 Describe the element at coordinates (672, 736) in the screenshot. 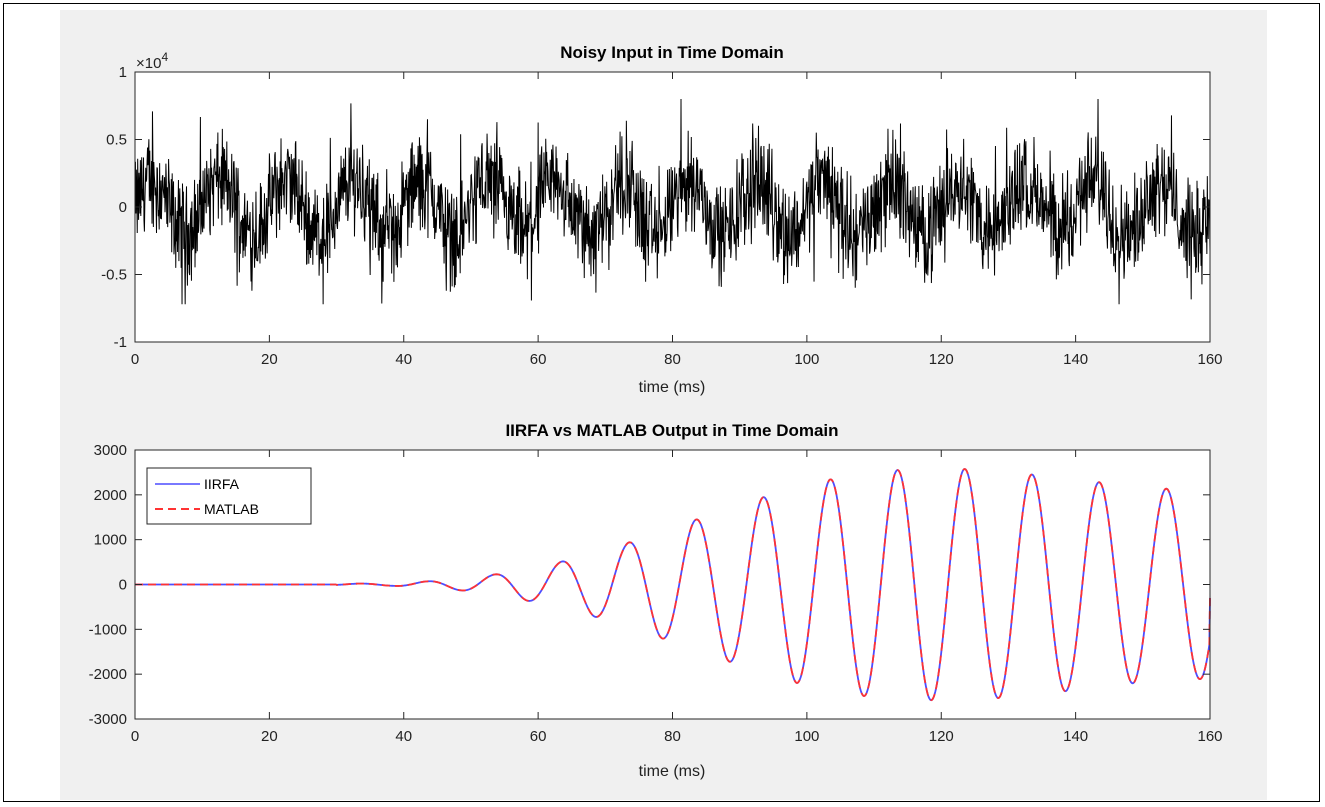

I see `output-x-tick-label: 80` at that location.